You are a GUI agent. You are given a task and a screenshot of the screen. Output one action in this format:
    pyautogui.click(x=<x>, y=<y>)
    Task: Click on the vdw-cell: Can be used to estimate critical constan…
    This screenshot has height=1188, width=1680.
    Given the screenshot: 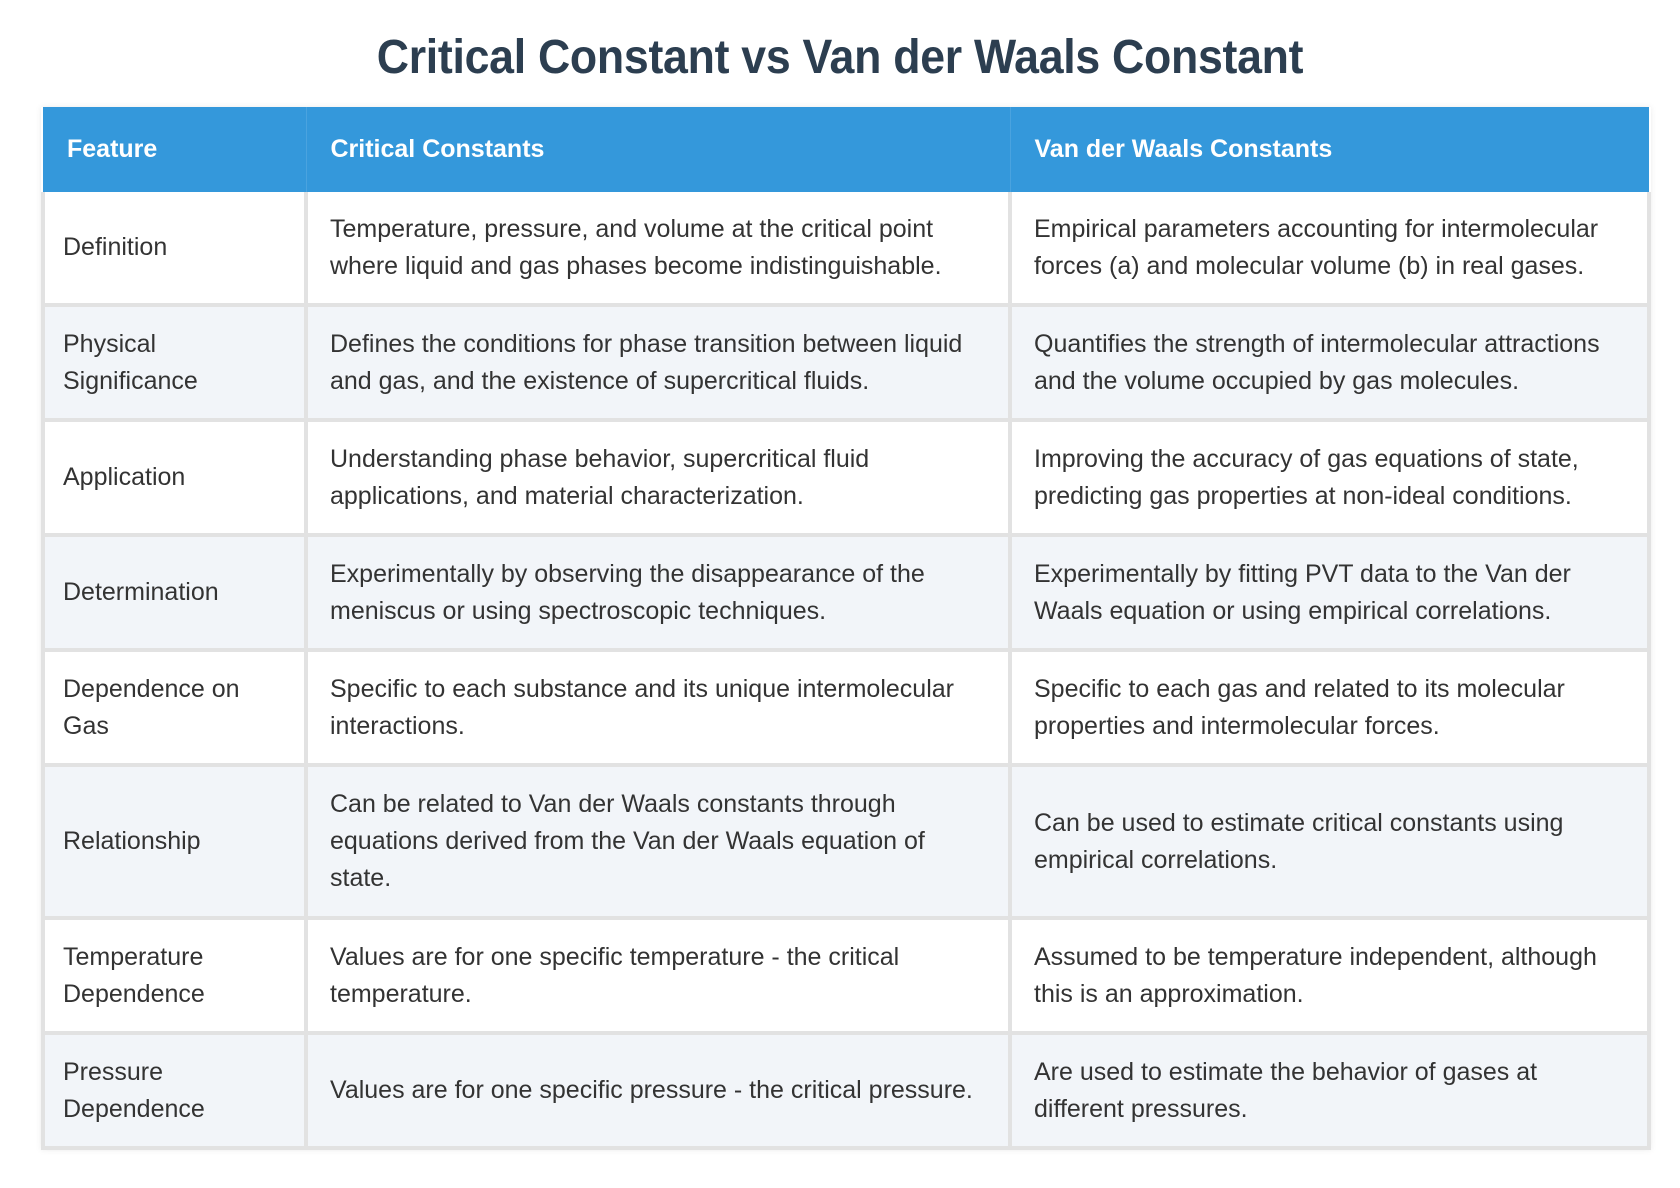 What is the action you would take?
    pyautogui.click(x=1329, y=842)
    